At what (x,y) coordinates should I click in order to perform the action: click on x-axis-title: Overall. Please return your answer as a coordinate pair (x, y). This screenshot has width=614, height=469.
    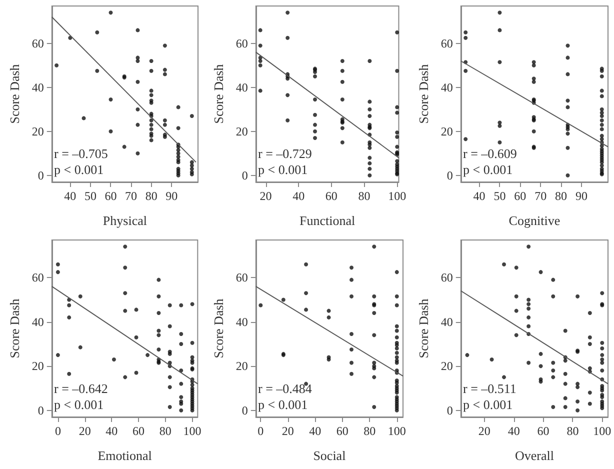
    Looking at the image, I should click on (534, 455).